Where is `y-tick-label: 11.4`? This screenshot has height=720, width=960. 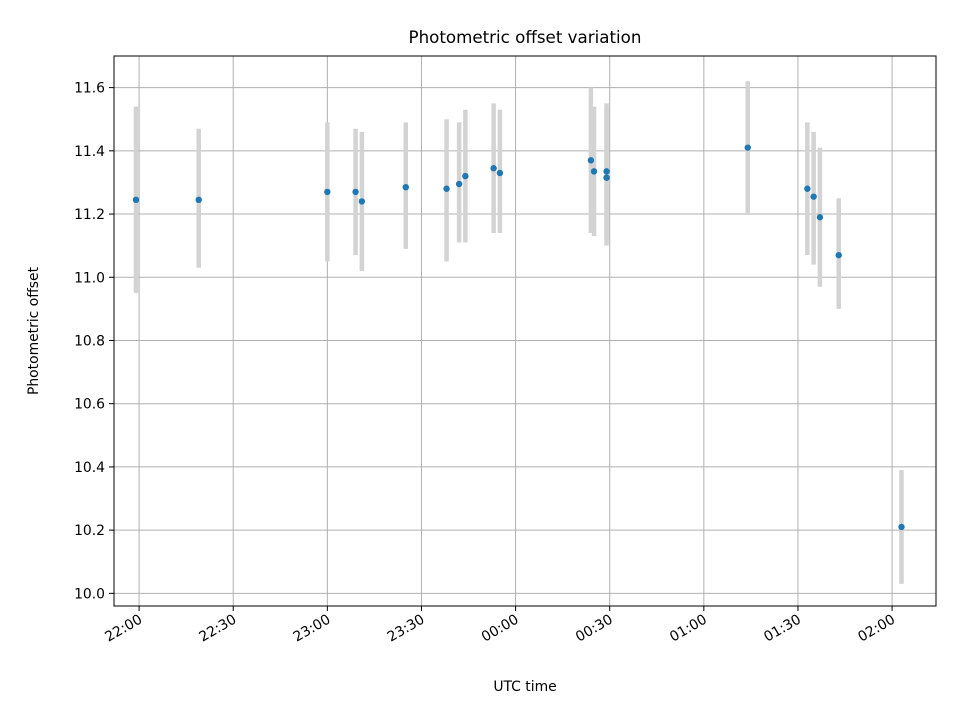 y-tick-label: 11.4 is located at coordinates (89, 152).